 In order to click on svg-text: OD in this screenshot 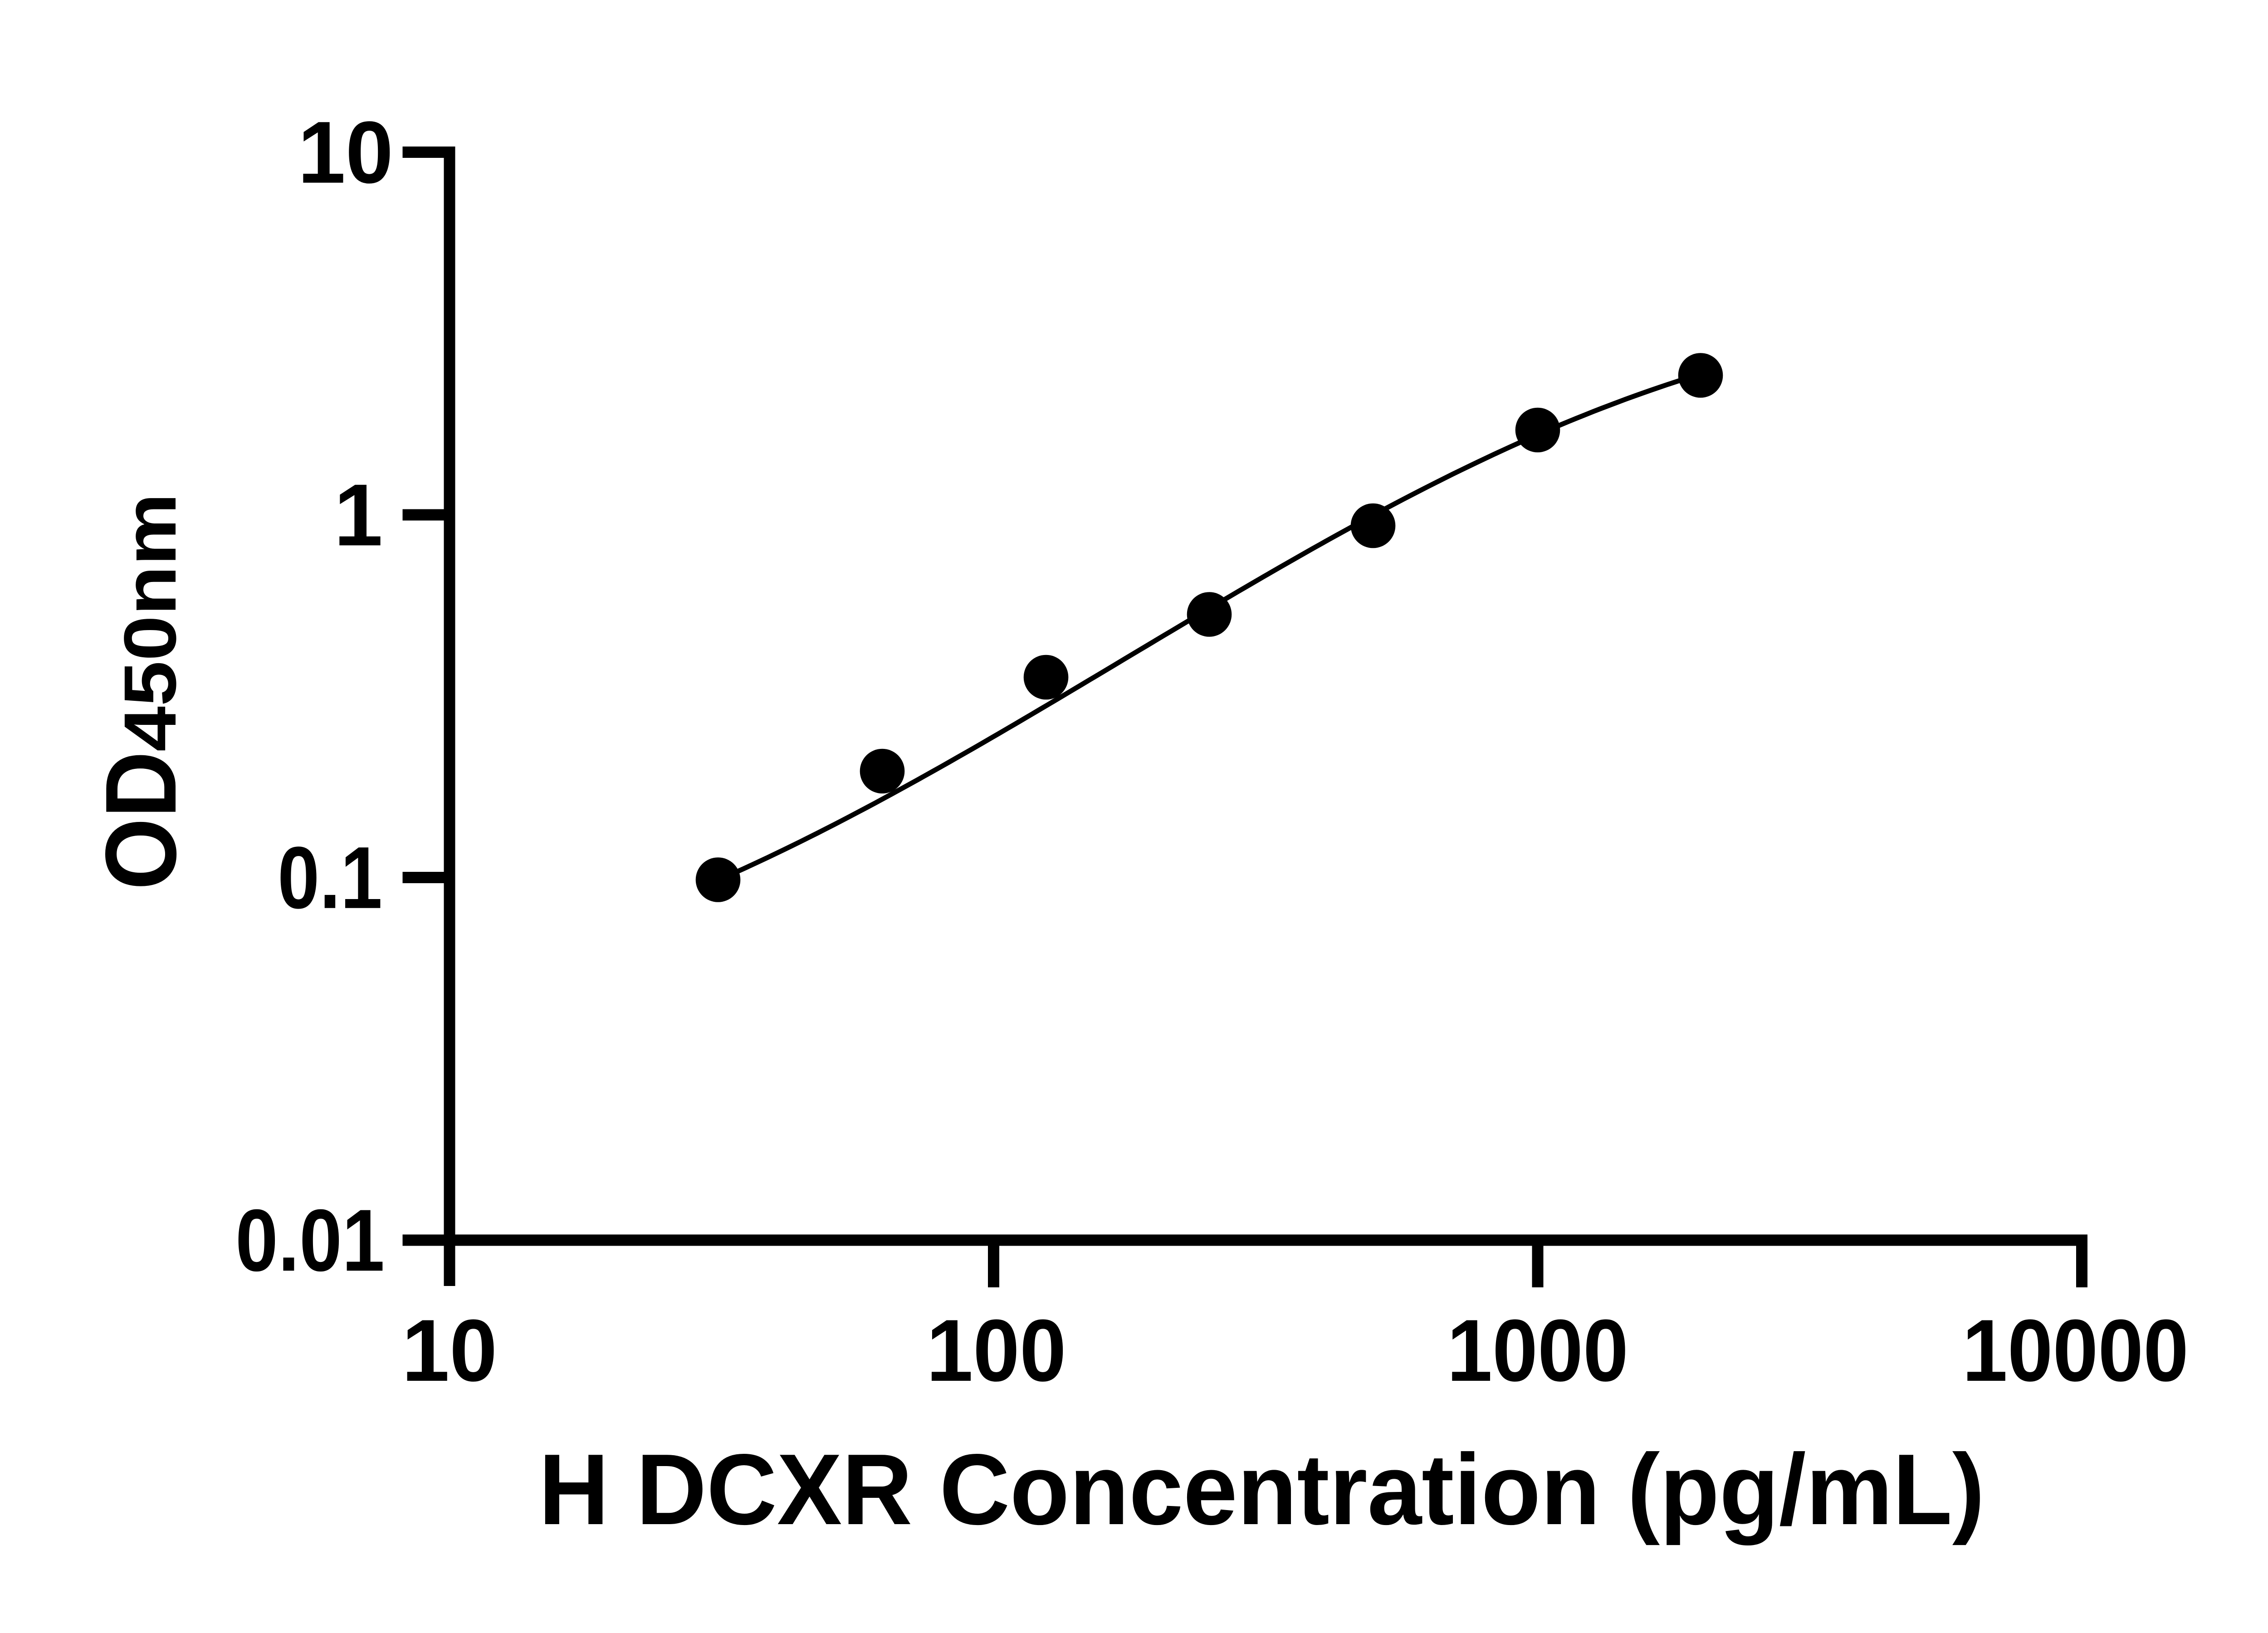, I will do `click(141, 820)`.